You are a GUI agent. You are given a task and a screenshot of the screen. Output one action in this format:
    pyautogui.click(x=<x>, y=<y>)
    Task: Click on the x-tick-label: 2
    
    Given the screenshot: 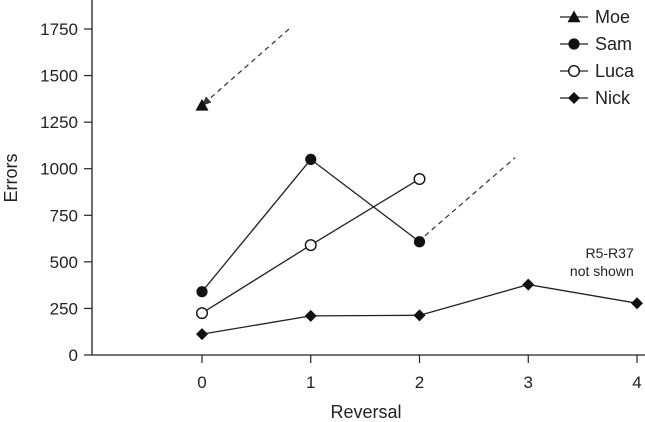 What is the action you would take?
    pyautogui.click(x=419, y=382)
    